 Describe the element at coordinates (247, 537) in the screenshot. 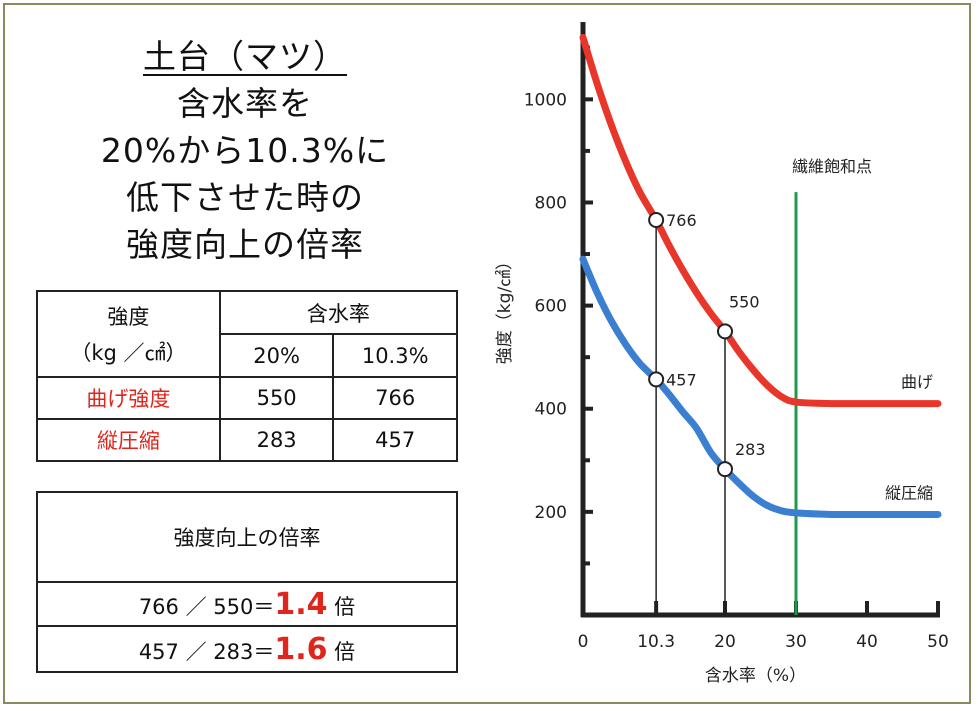

I see `ratio-header: 強度向上の倍率` at that location.